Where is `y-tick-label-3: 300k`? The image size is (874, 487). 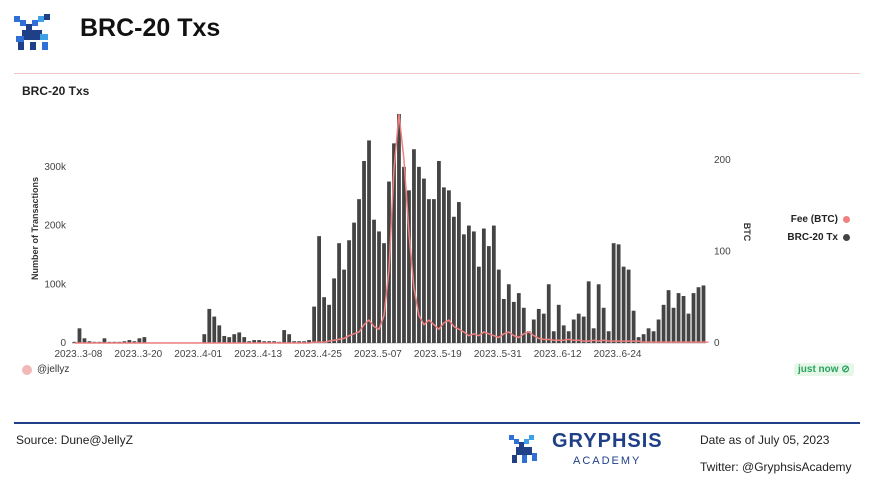
y-tick-label-3: 300k is located at coordinates (55, 167).